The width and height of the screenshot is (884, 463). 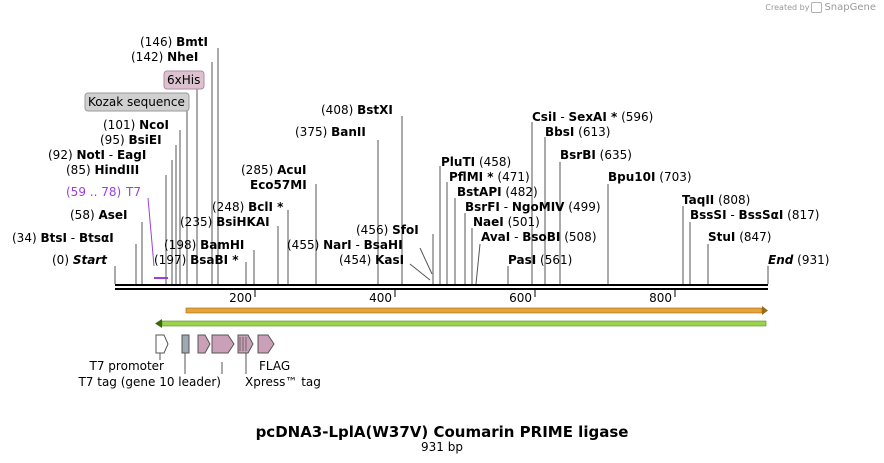 What do you see at coordinates (464, 323) in the screenshot?
I see `orf-reverse-bar` at bounding box center [464, 323].